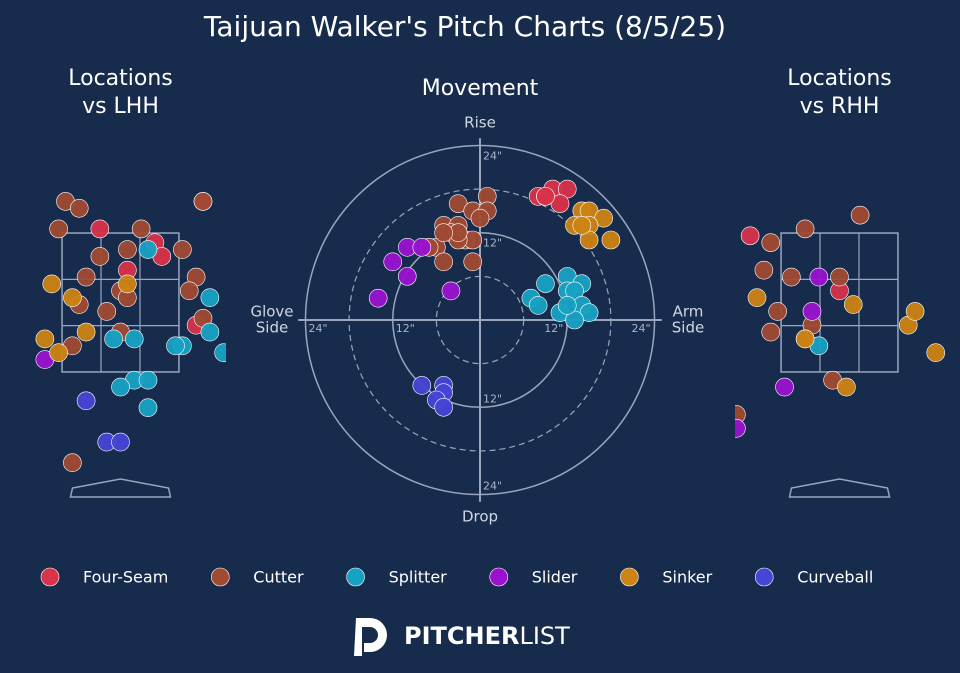  I want to click on logo: PITCHER LIST, so click(462, 637).